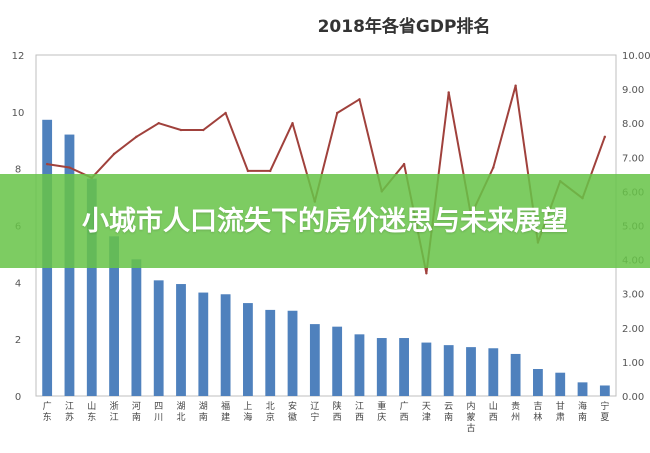  Describe the element at coordinates (515, 411) in the screenshot. I see `category-label: 贵州` at that location.